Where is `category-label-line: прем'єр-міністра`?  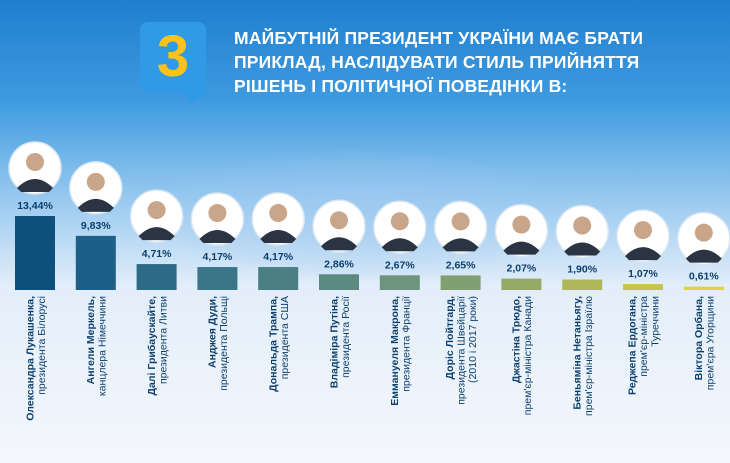
category-label-line: прем'єр-міністра is located at coordinates (644, 336).